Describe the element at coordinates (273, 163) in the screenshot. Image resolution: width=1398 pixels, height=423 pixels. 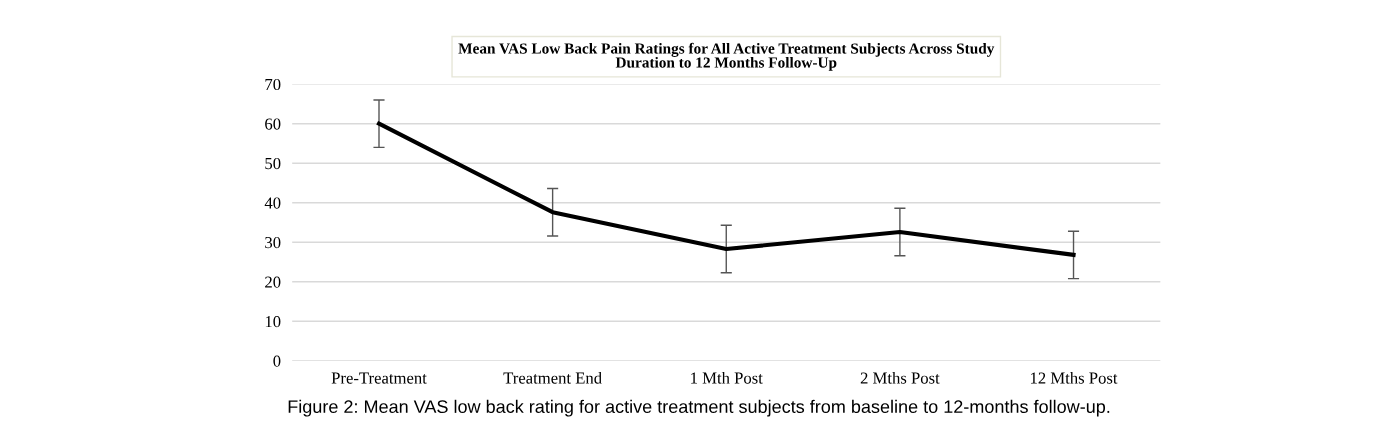
I see `y-tick-label: 50` at that location.